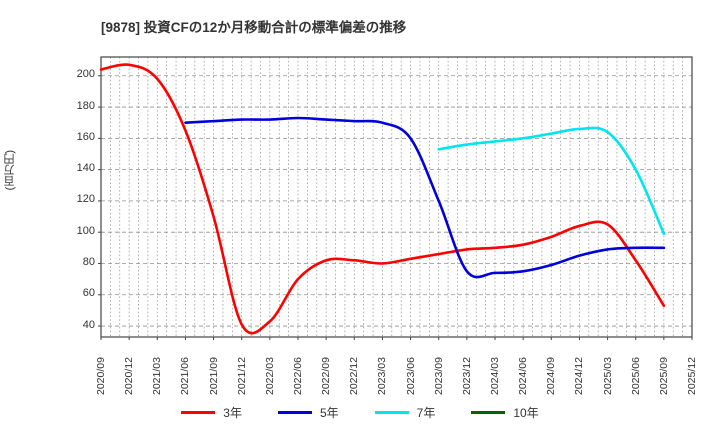 This screenshot has height=440, width=720. I want to click on x-tick-label: 2023/09, so click(438, 376).